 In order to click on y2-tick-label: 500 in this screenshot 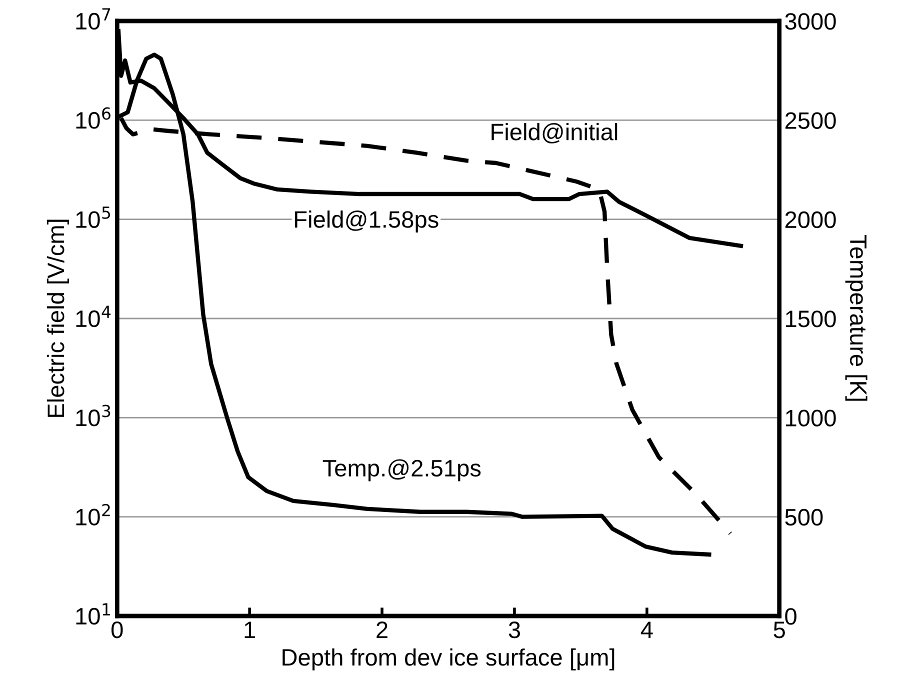, I will do `click(804, 517)`.